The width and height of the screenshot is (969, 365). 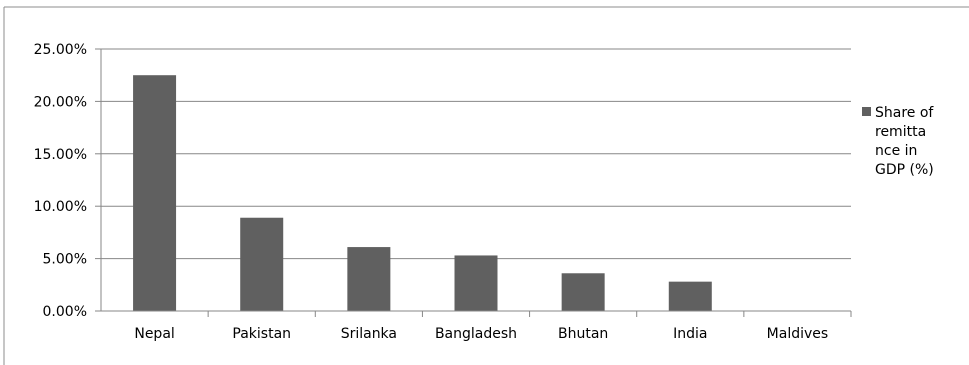 I want to click on y-tick-label: 20.00%, so click(x=60, y=102).